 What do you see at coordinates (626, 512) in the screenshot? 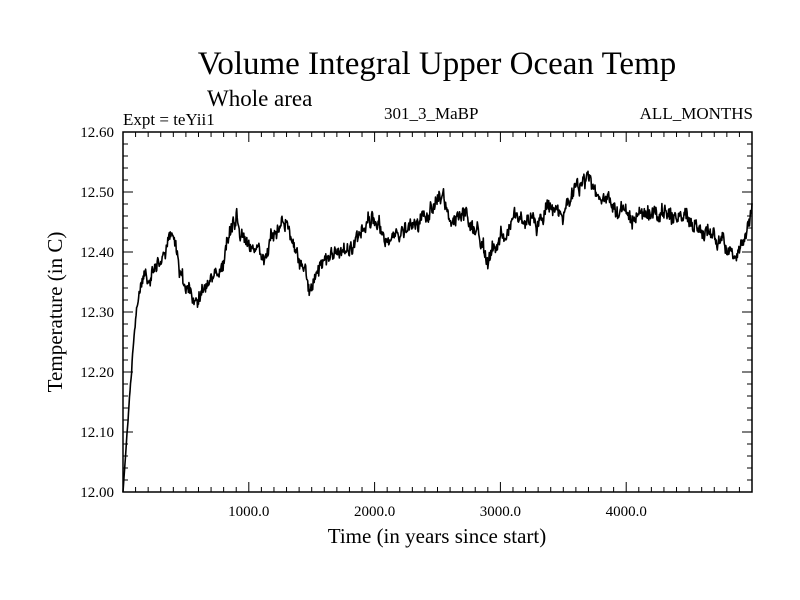
I see `x-tick-label: 4000.0` at bounding box center [626, 512].